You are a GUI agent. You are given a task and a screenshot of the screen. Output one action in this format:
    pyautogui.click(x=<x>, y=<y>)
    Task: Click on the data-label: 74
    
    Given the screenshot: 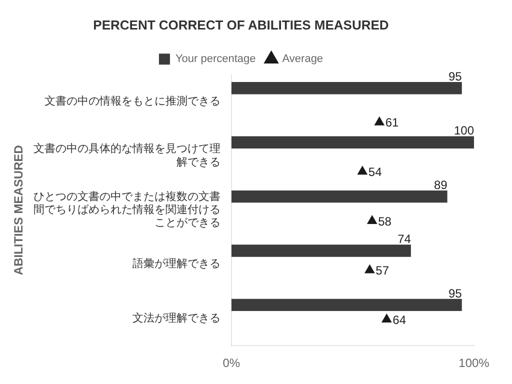 What is the action you would take?
    pyautogui.click(x=405, y=239)
    